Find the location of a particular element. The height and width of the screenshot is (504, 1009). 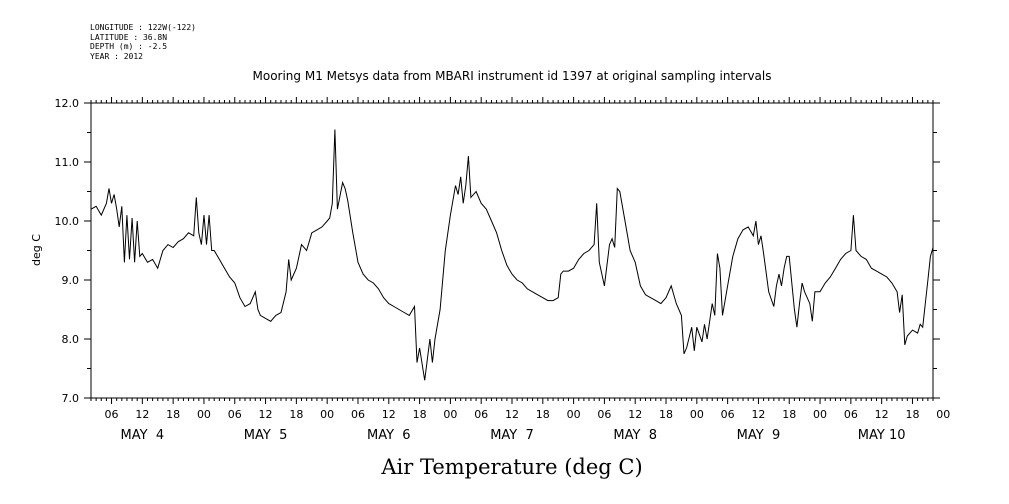

y-tick-label: 11.0 is located at coordinates (67, 162).